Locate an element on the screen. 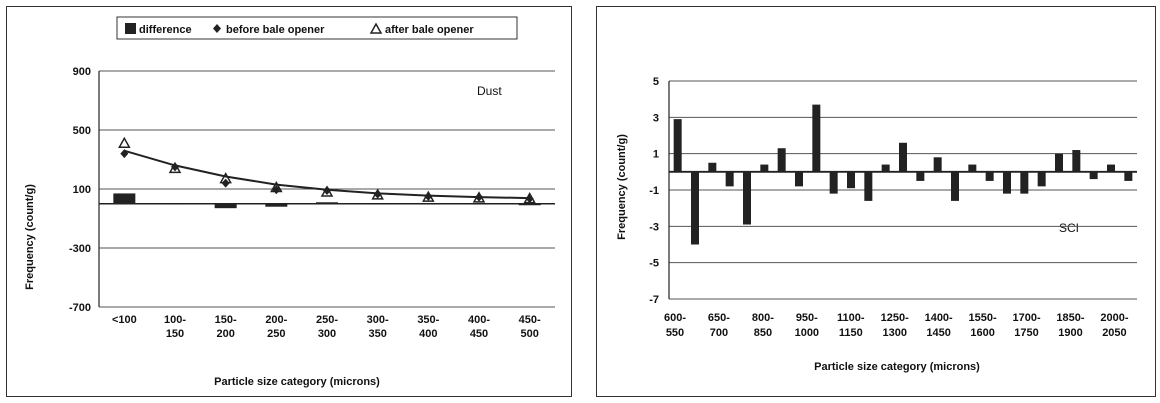 The image size is (1160, 403). x-tick-label: 1850- is located at coordinates (1070, 318).